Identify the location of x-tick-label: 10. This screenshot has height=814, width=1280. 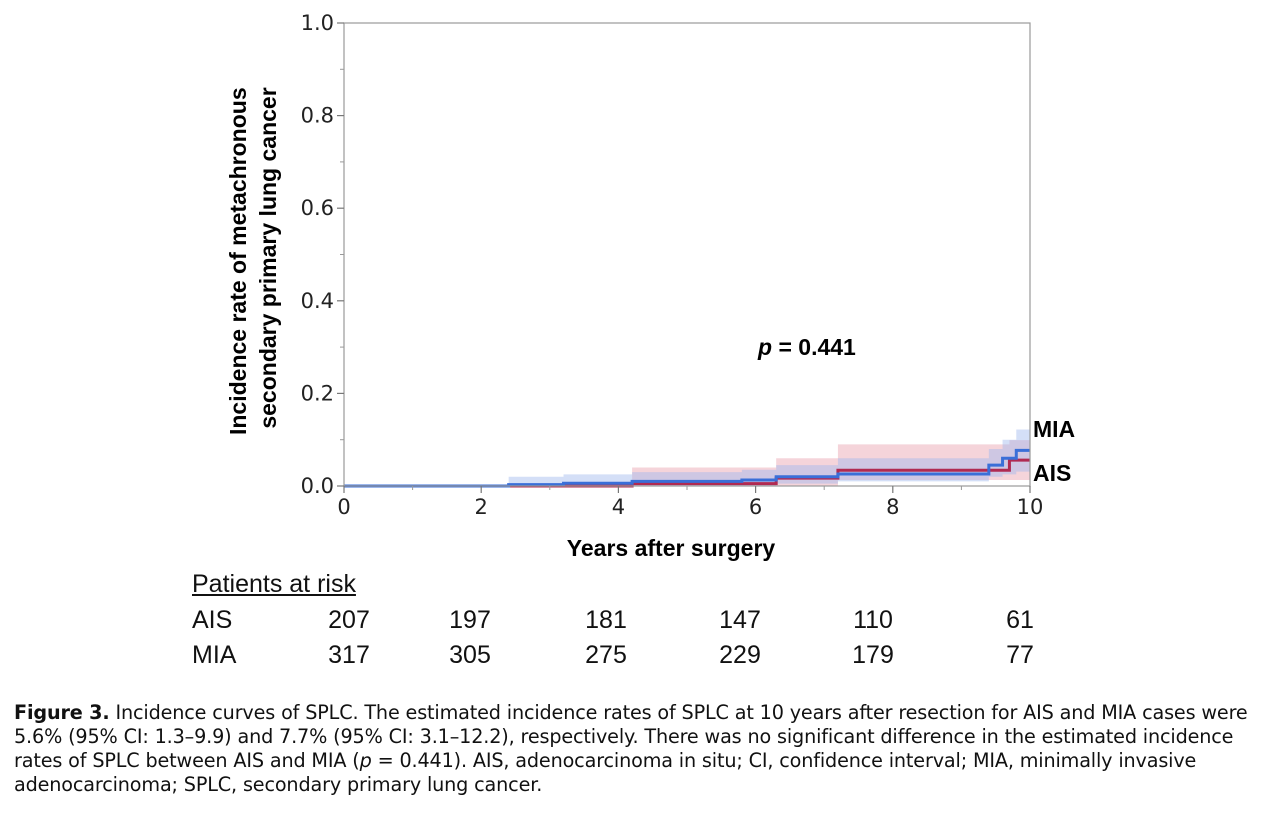
(1030, 507).